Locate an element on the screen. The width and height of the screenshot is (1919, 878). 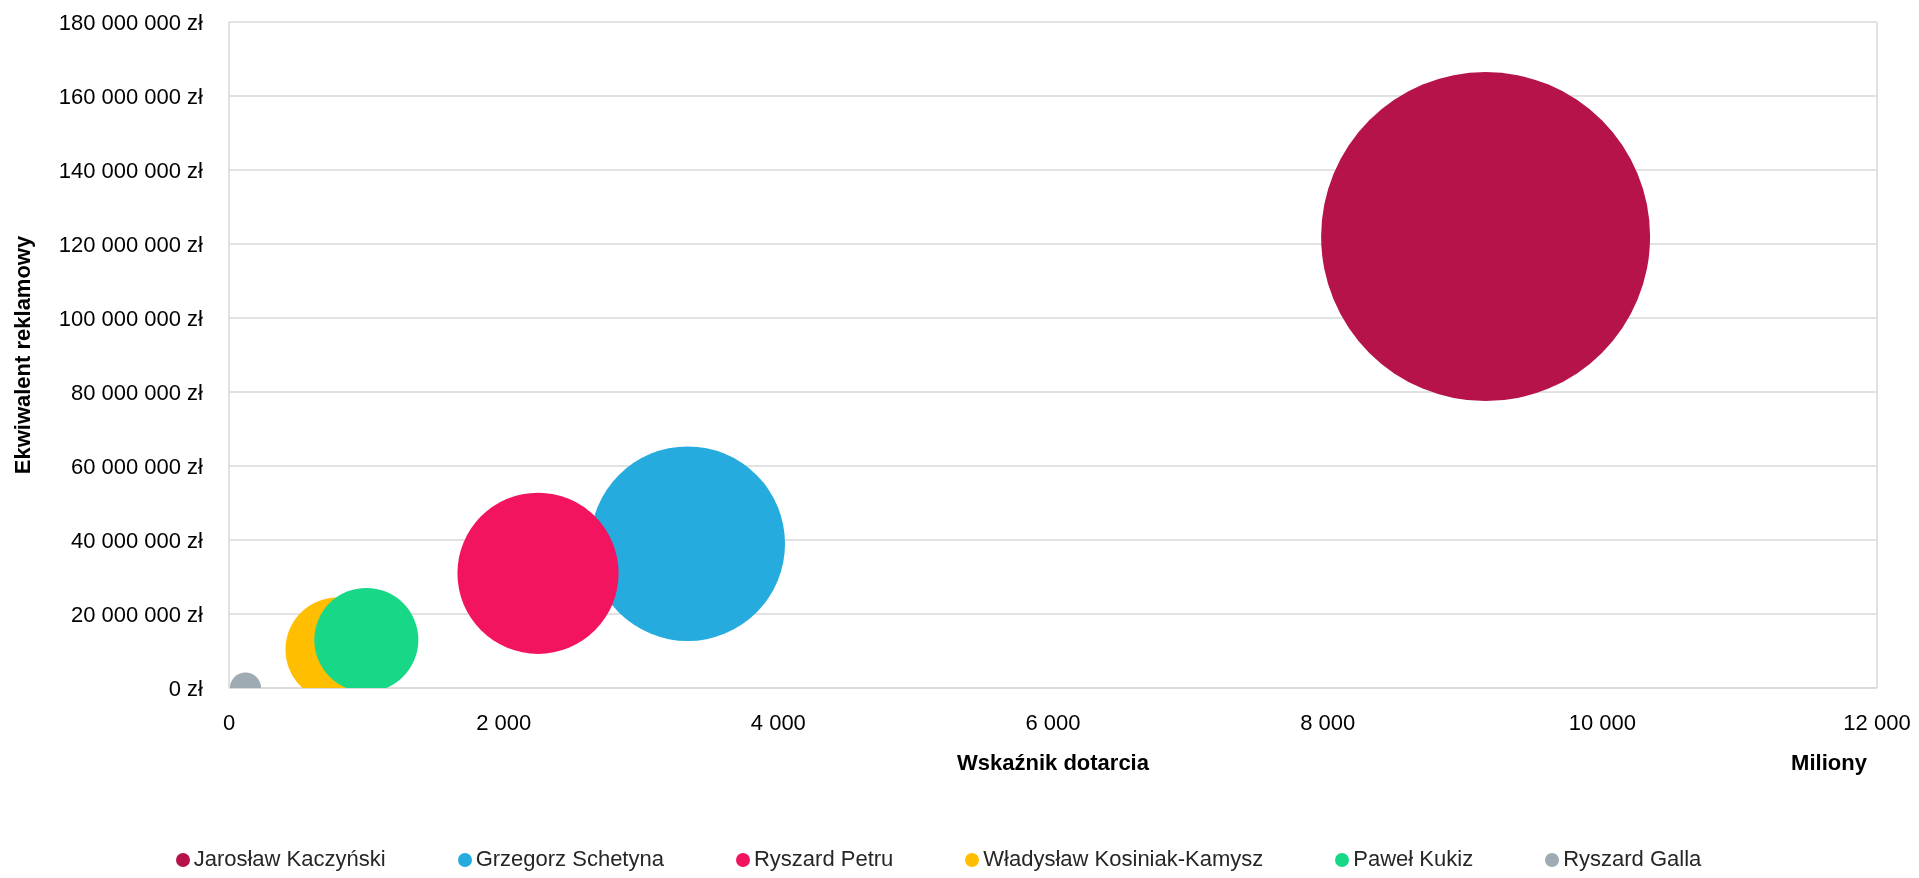
y-tick-label: 140 000 000 zł is located at coordinates (131, 170).